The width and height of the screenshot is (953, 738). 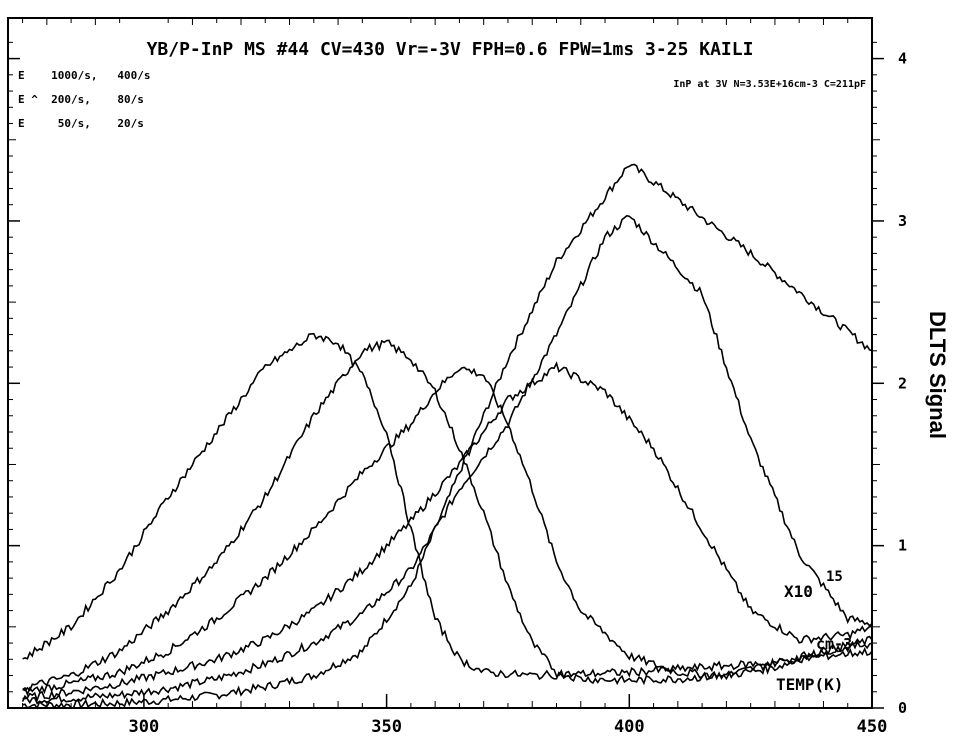 What do you see at coordinates (902, 221) in the screenshot?
I see `y-tick-label: 3` at bounding box center [902, 221].